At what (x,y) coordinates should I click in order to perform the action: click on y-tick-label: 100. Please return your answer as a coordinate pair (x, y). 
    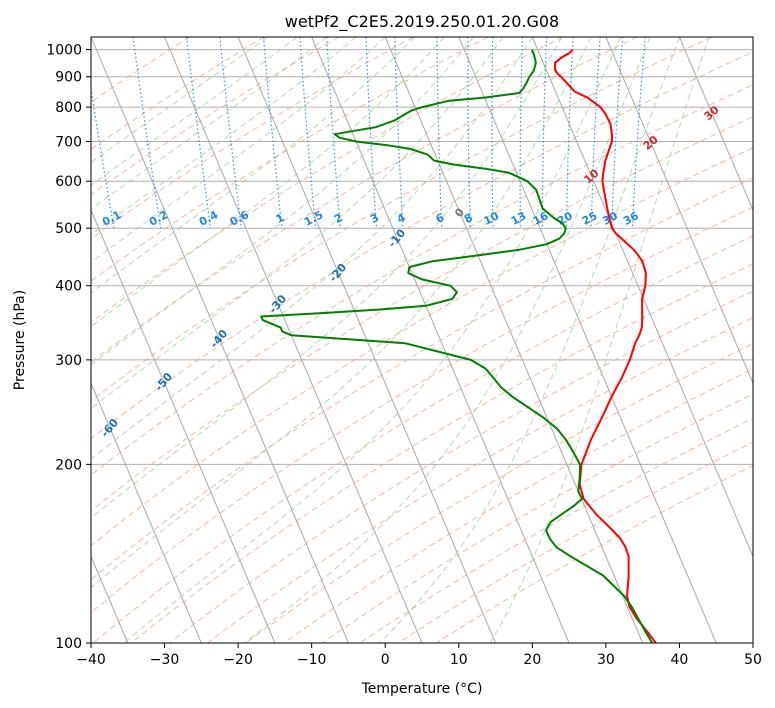
    Looking at the image, I should click on (68, 644).